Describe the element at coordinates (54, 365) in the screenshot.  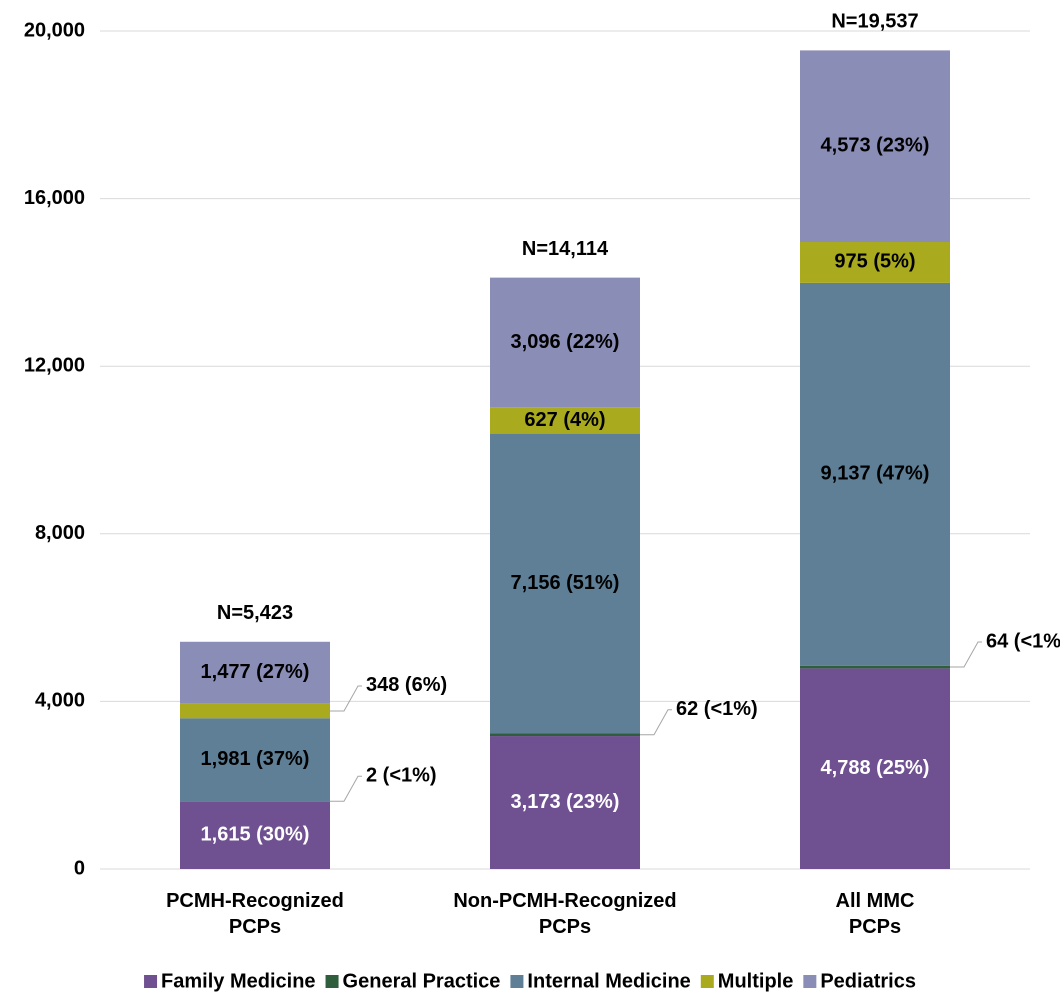
I see `y-tick-label: 12,000` at that location.